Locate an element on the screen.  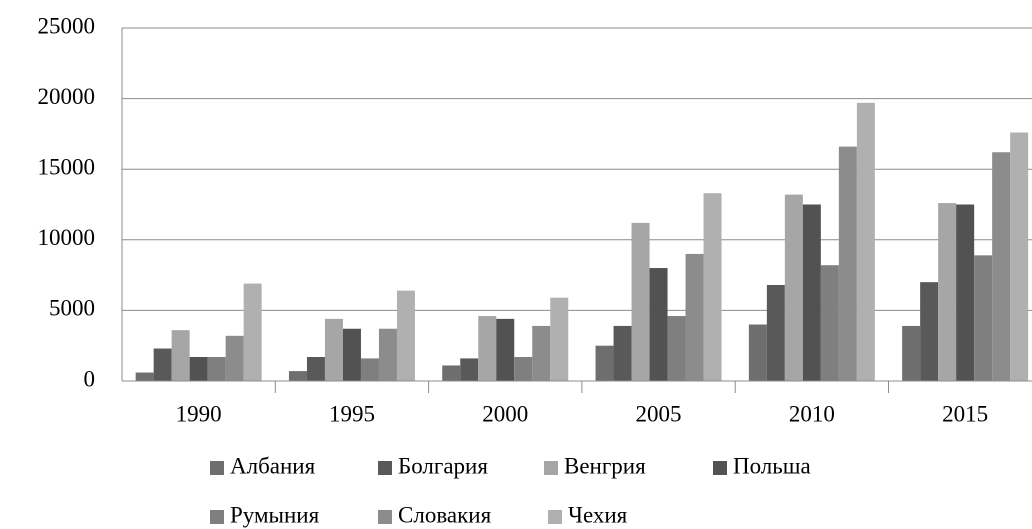
y-tick-label: 10000 is located at coordinates (67, 237).